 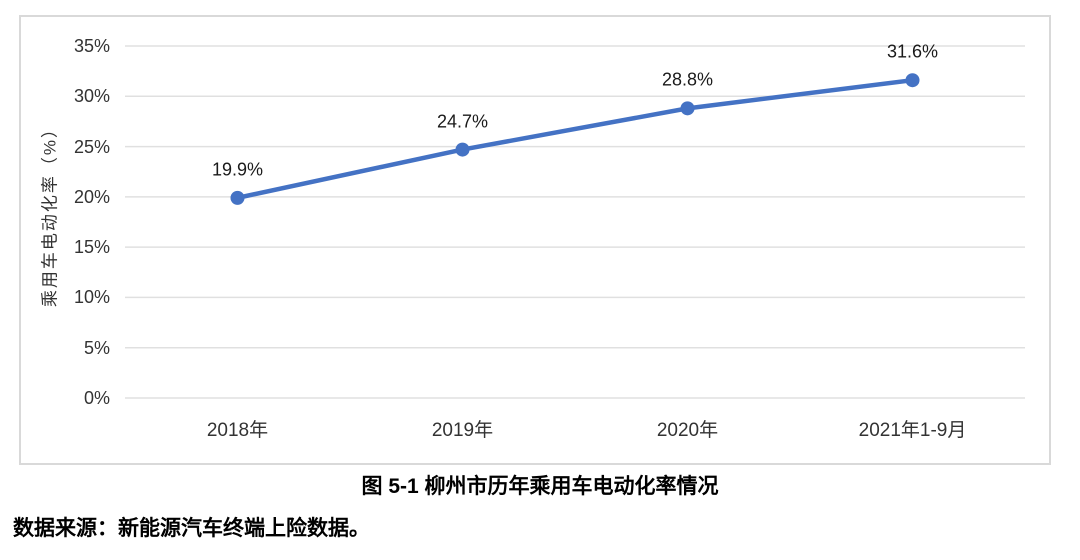 What do you see at coordinates (687, 430) in the screenshot?
I see `x-tick-label: 2020年` at bounding box center [687, 430].